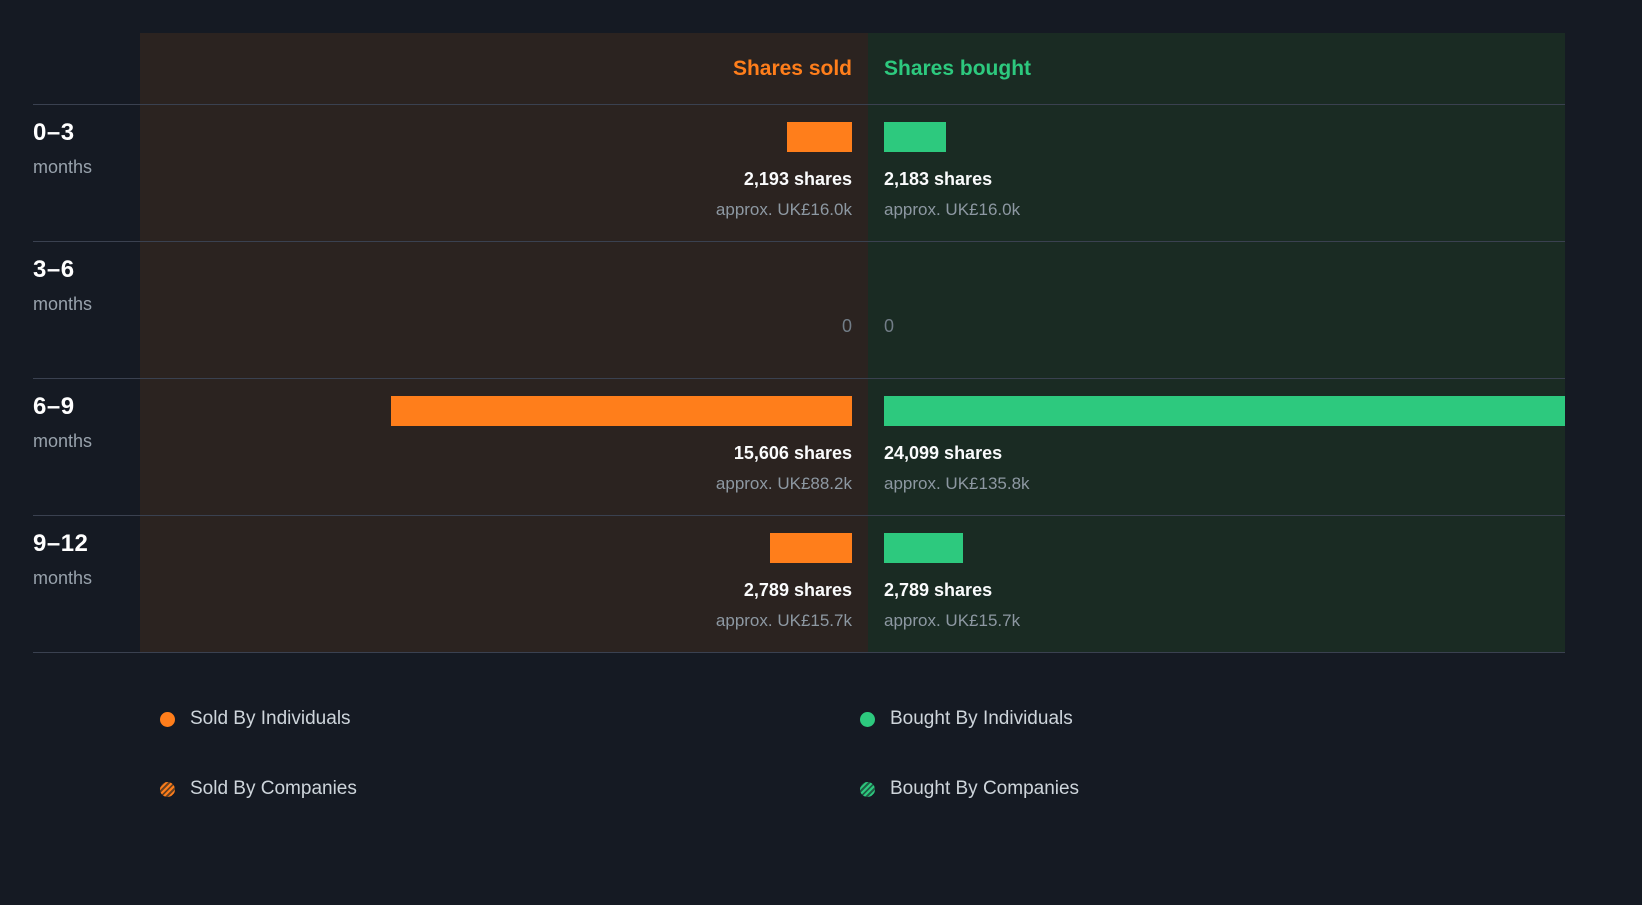 Image resolution: width=1642 pixels, height=905 pixels. I want to click on bought-column-header: Shares bought, so click(958, 68).